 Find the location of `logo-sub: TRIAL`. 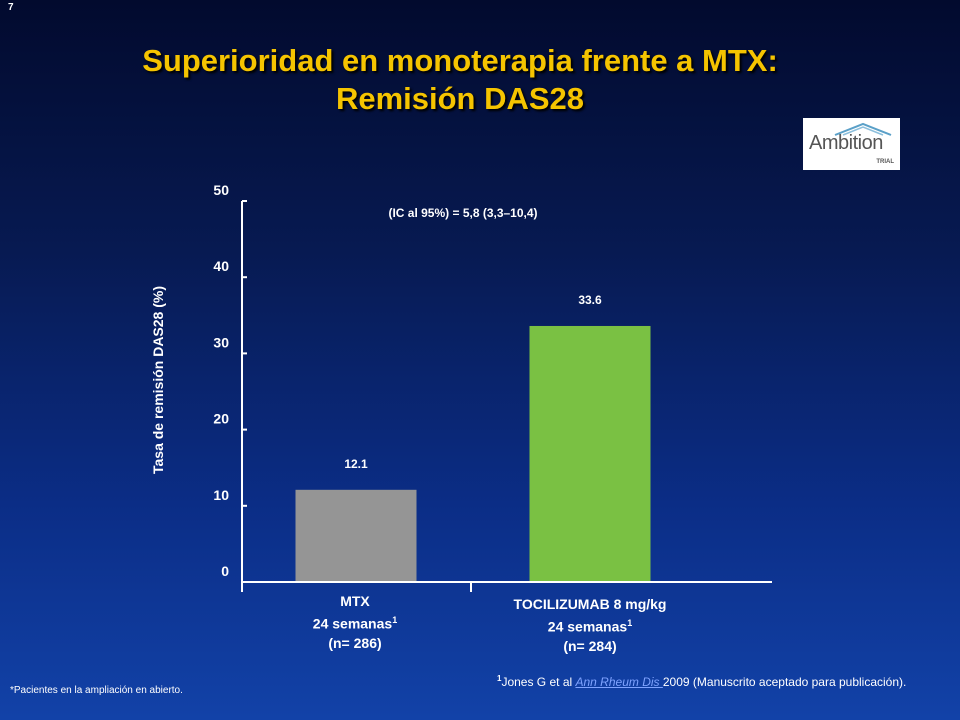

logo-sub: TRIAL is located at coordinates (885, 162).